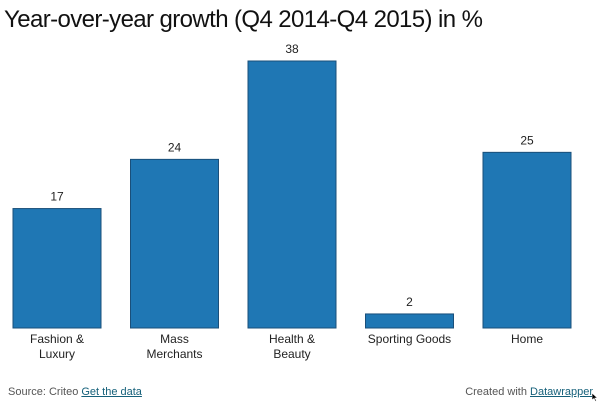 The width and height of the screenshot is (599, 410). I want to click on category-label: Beauty, so click(291, 354).